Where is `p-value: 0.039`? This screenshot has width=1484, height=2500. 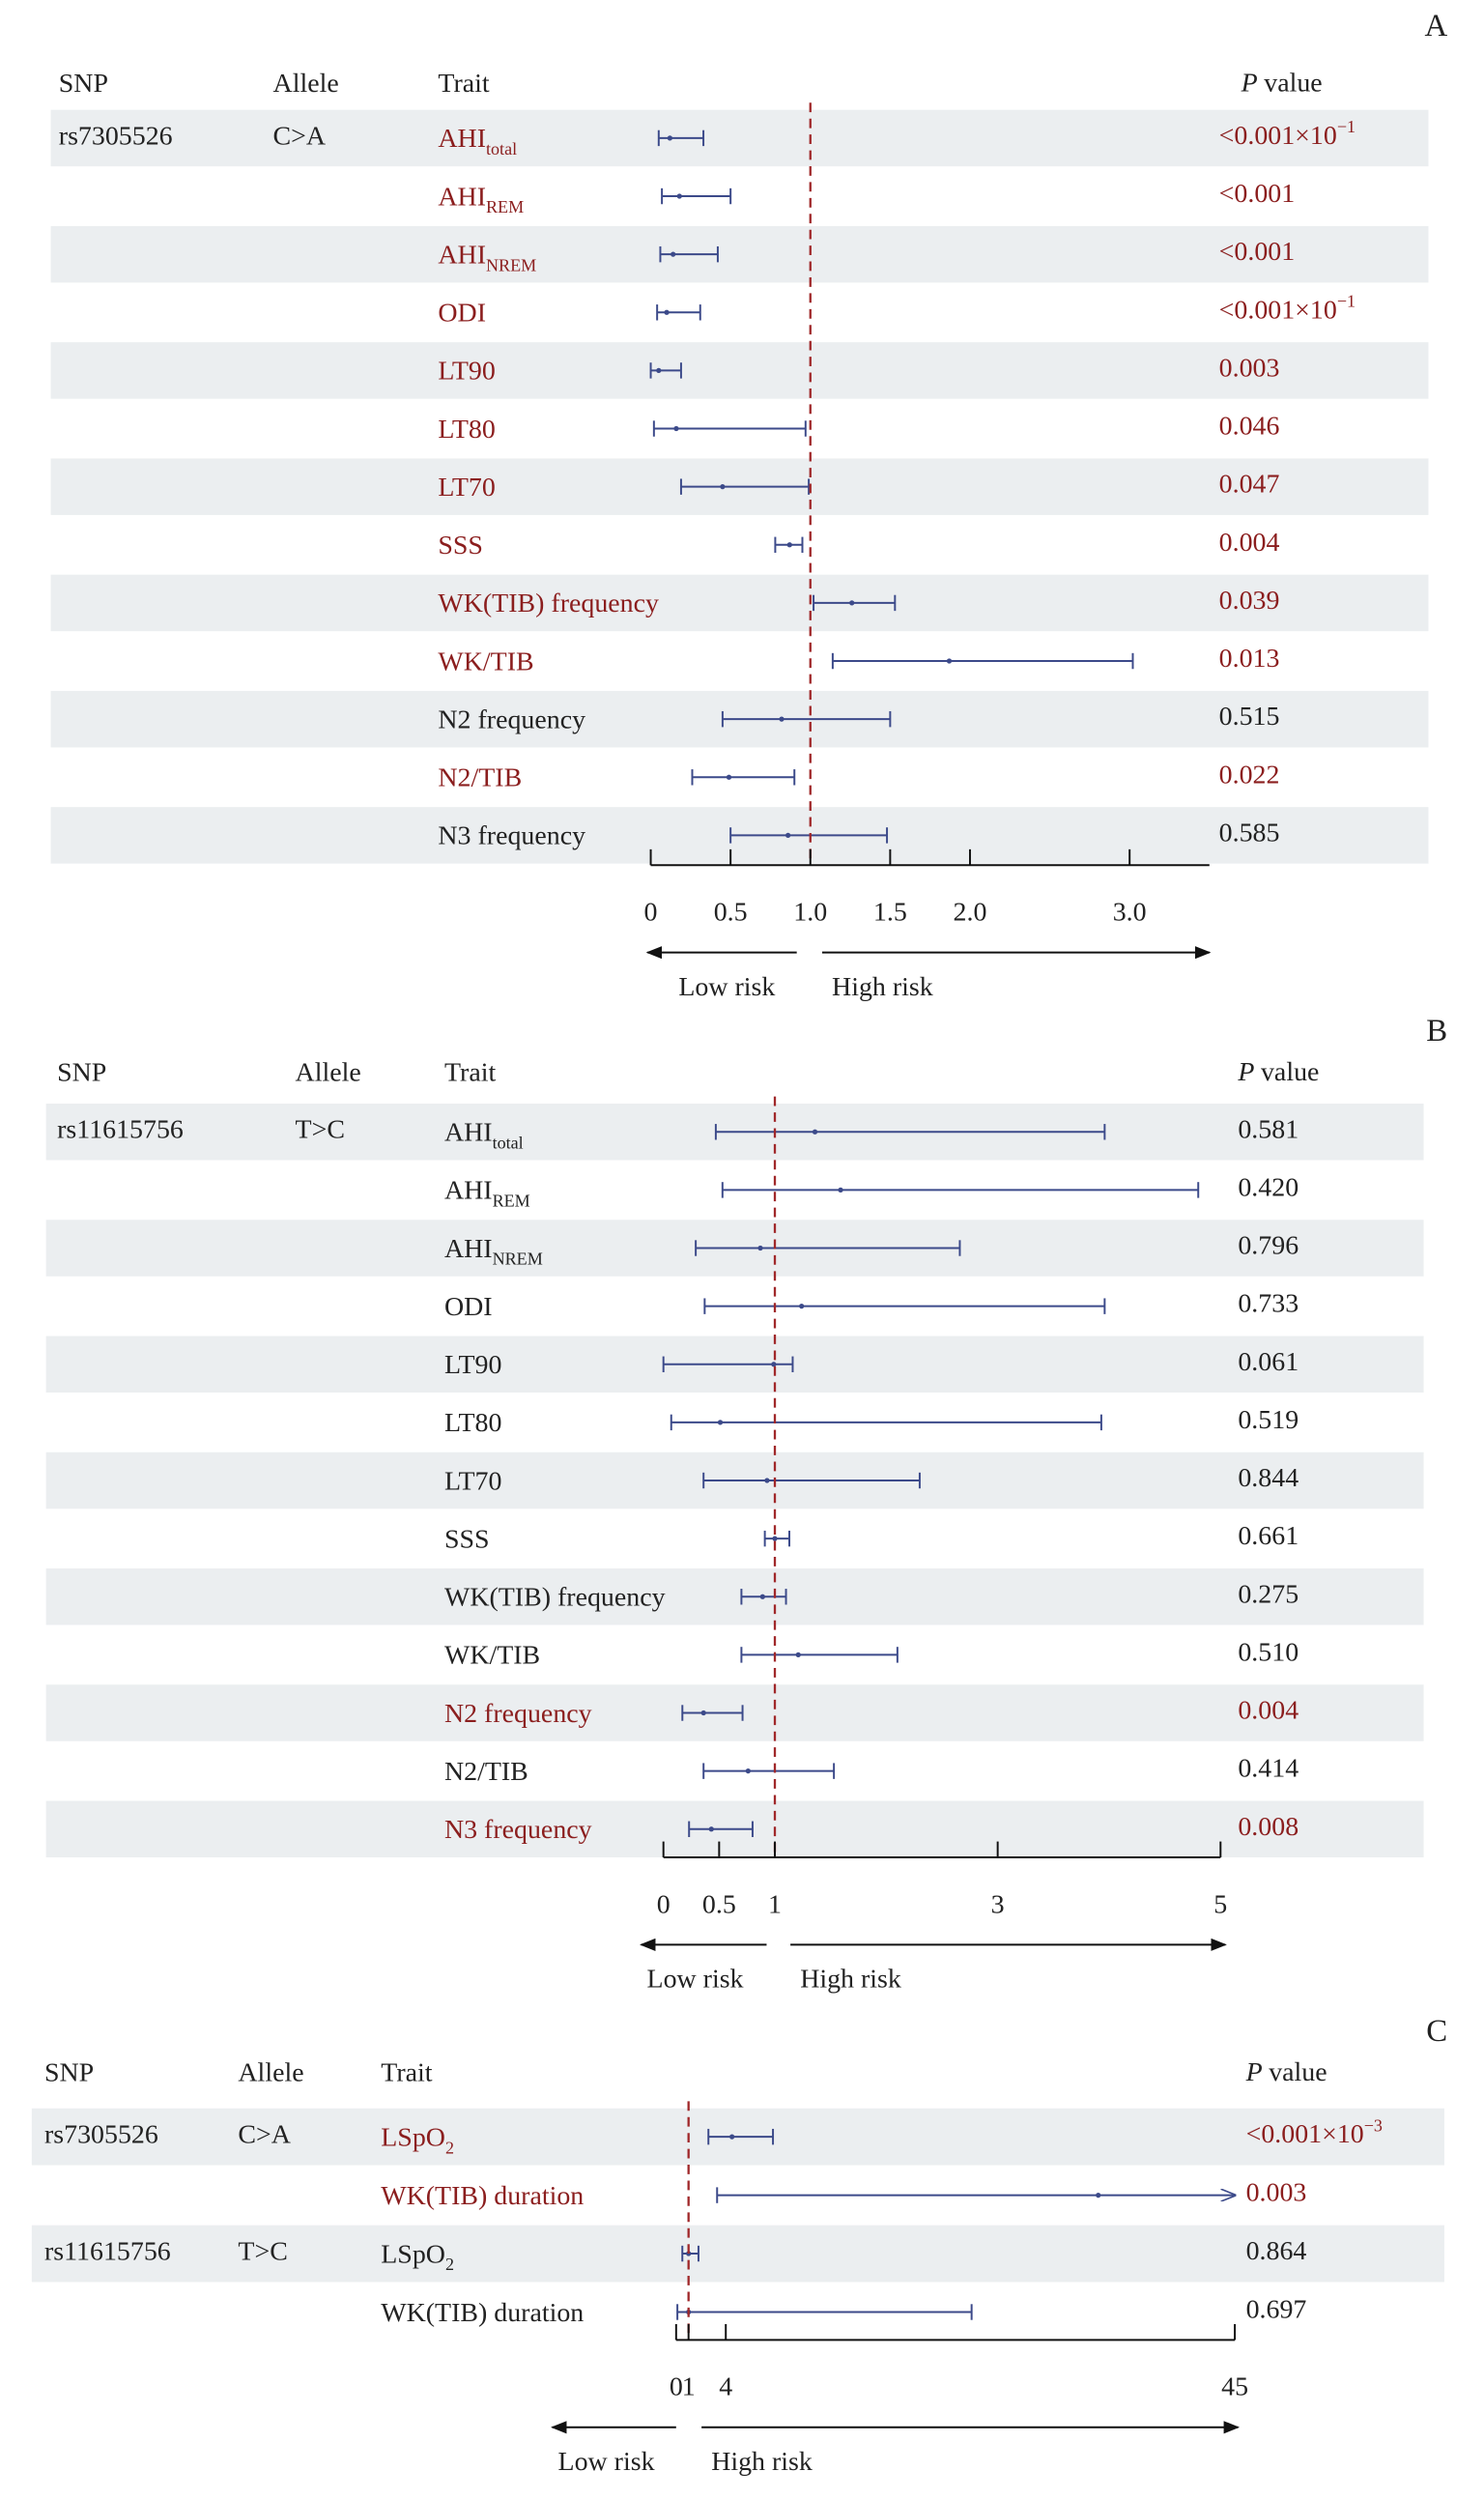 p-value: 0.039 is located at coordinates (1249, 601).